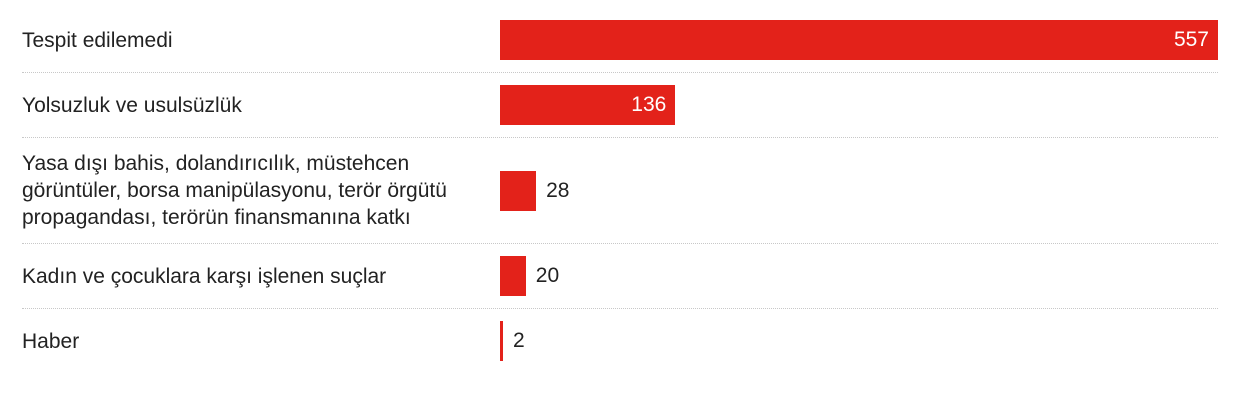 The height and width of the screenshot is (408, 1240). I want to click on category-label: Kadın ve çocuklara karşı işlenen suçlar, so click(204, 276).